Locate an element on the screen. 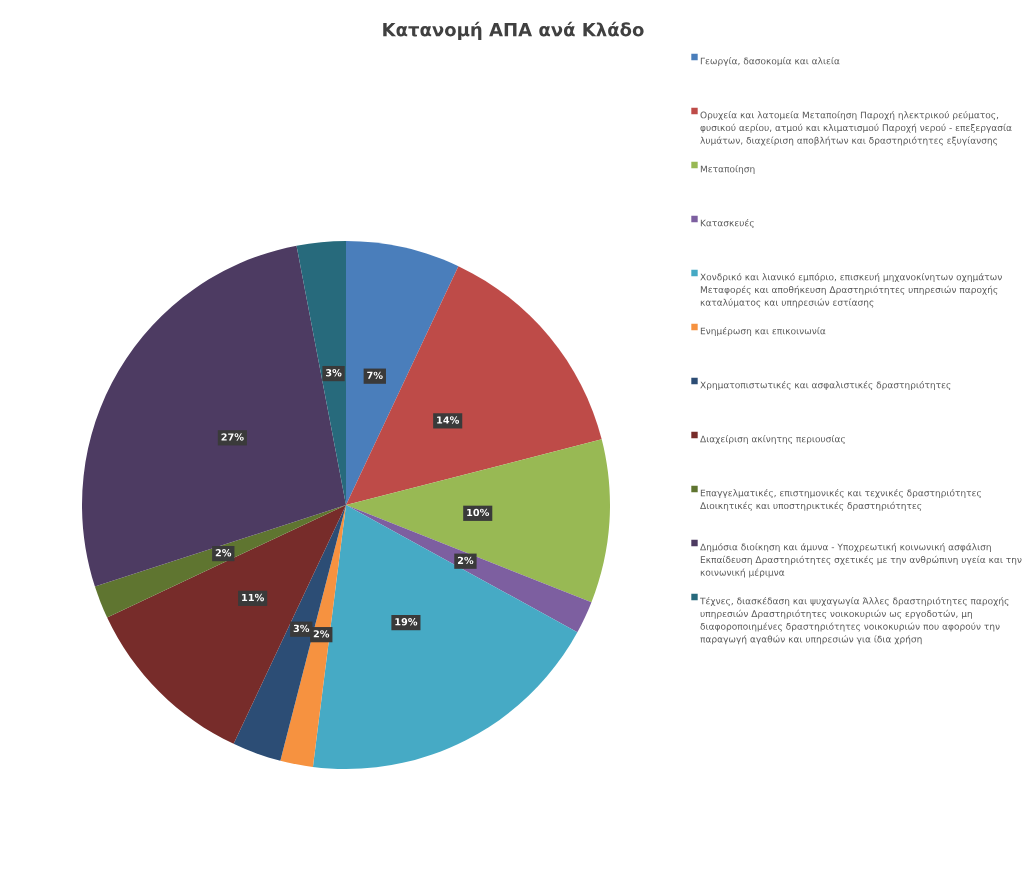 The image size is (1026, 869). data-label: 10% is located at coordinates (478, 512).